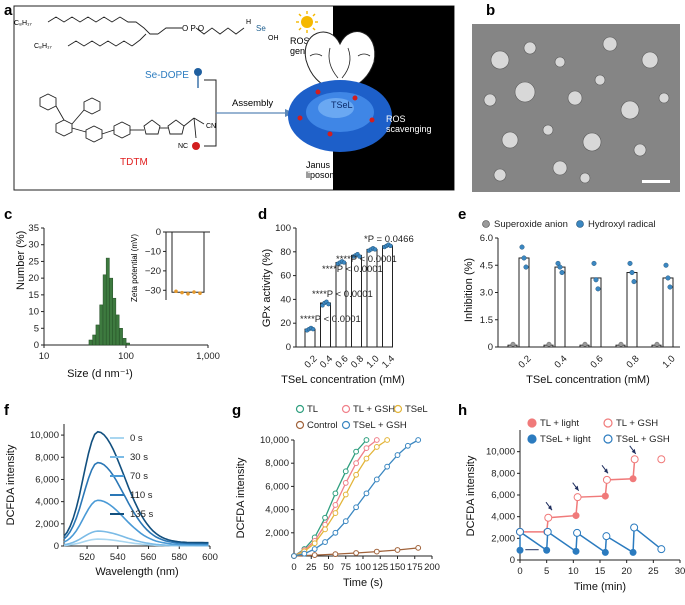 Image resolution: width=685 pixels, height=605 pixels. Describe the element at coordinates (490, 347) in the screenshot. I see `e-ytick-label: 0` at that location.